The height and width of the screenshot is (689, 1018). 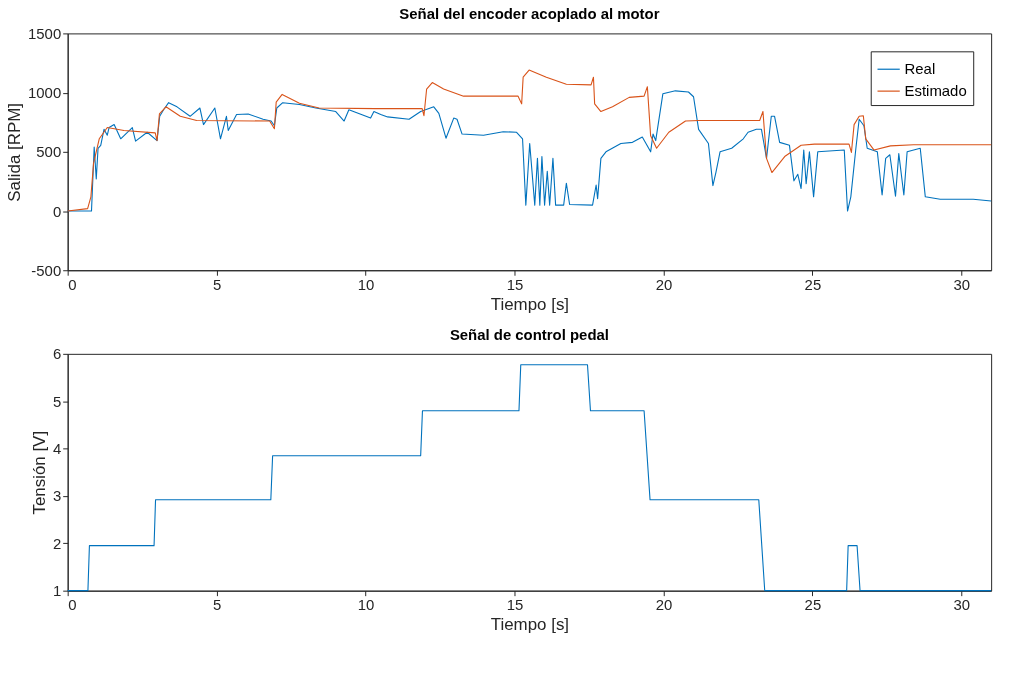 I want to click on chart-title: Señal del encoder acoplado al motor, so click(x=529, y=14).